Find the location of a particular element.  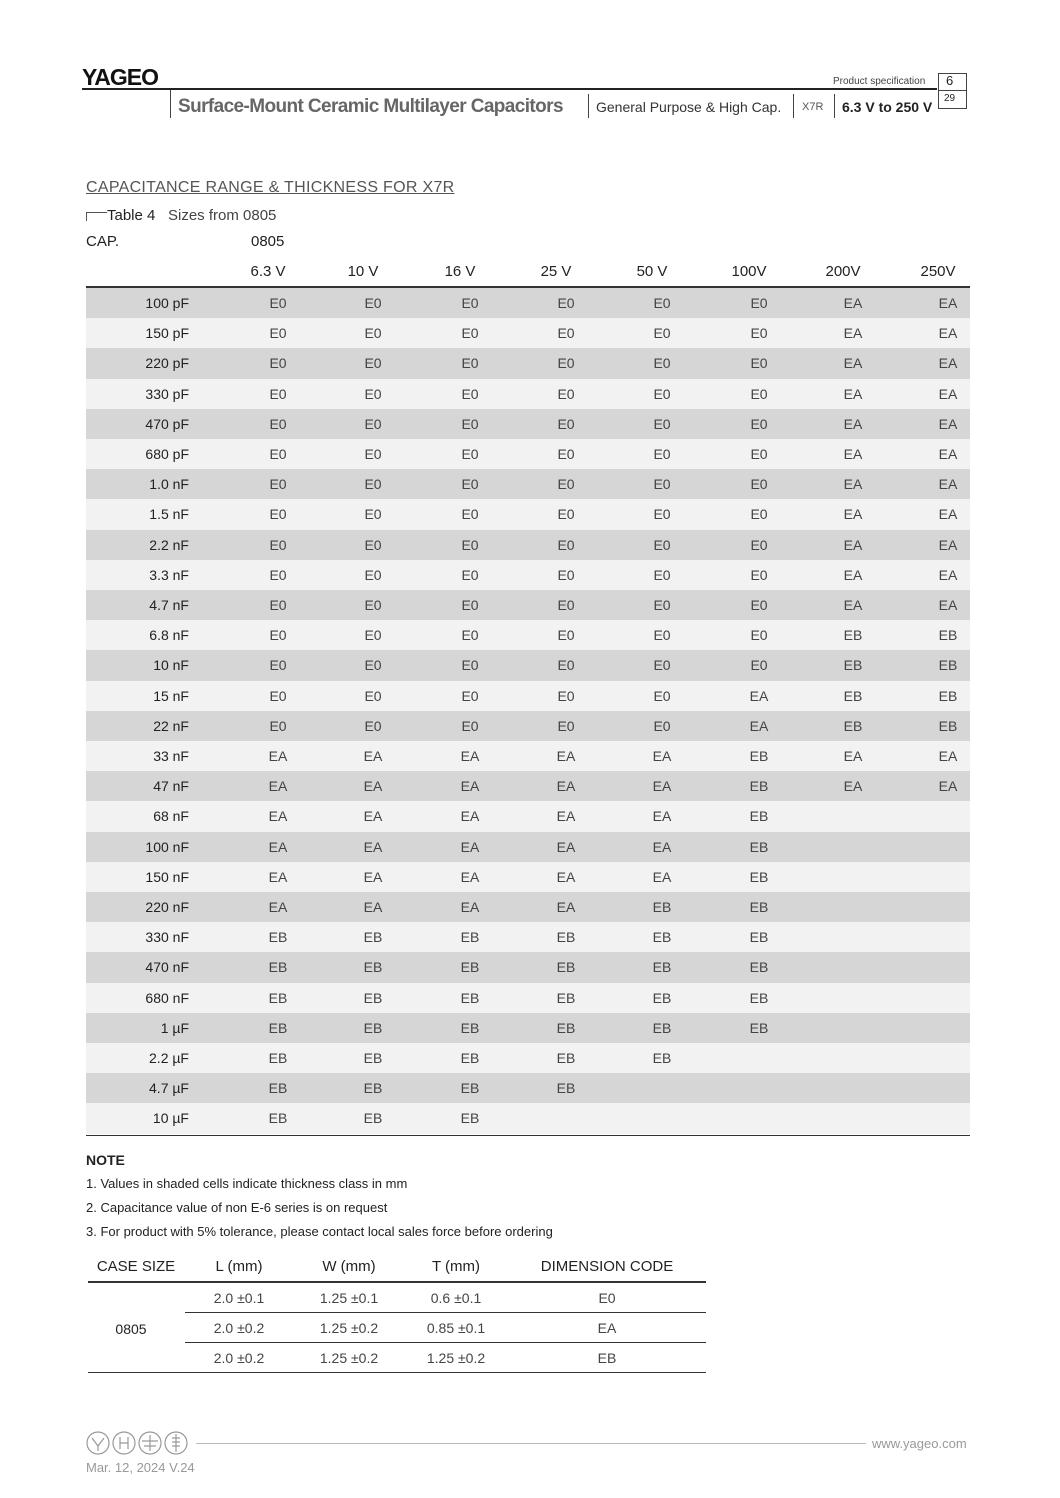

voltage-header: 25 V is located at coordinates (556, 271).